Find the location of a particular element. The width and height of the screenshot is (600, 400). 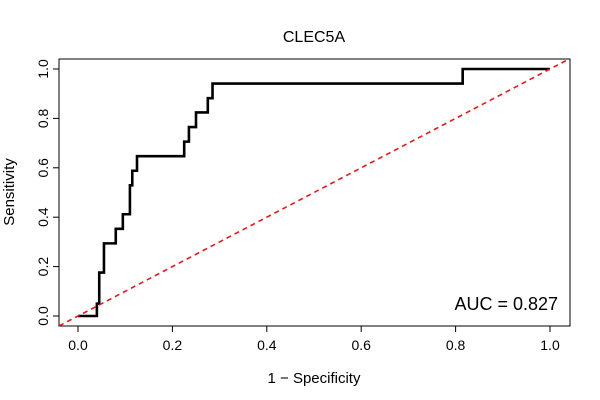

x-axis: 0.0 0.2 0.4 0.6 0.8 1.0 is located at coordinates (314, 339).